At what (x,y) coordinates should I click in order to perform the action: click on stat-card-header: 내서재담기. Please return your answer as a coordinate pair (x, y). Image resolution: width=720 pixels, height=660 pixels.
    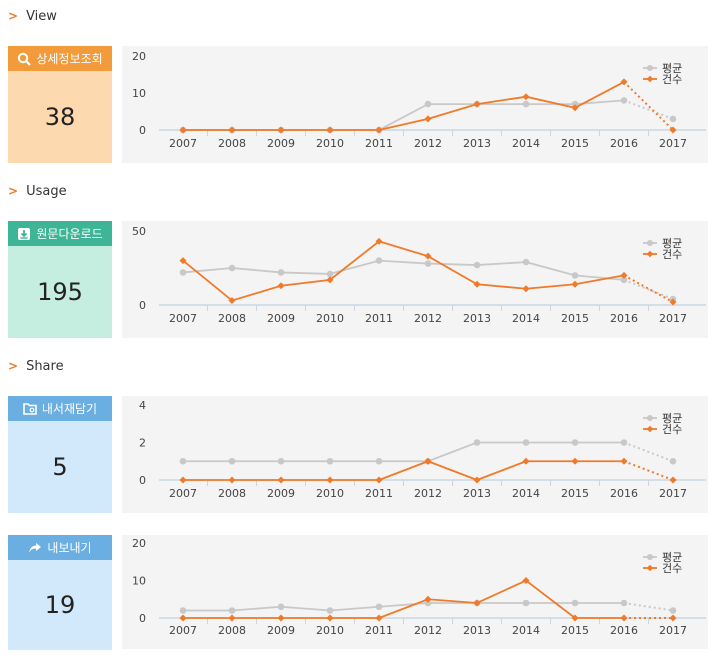
    Looking at the image, I should click on (60, 408).